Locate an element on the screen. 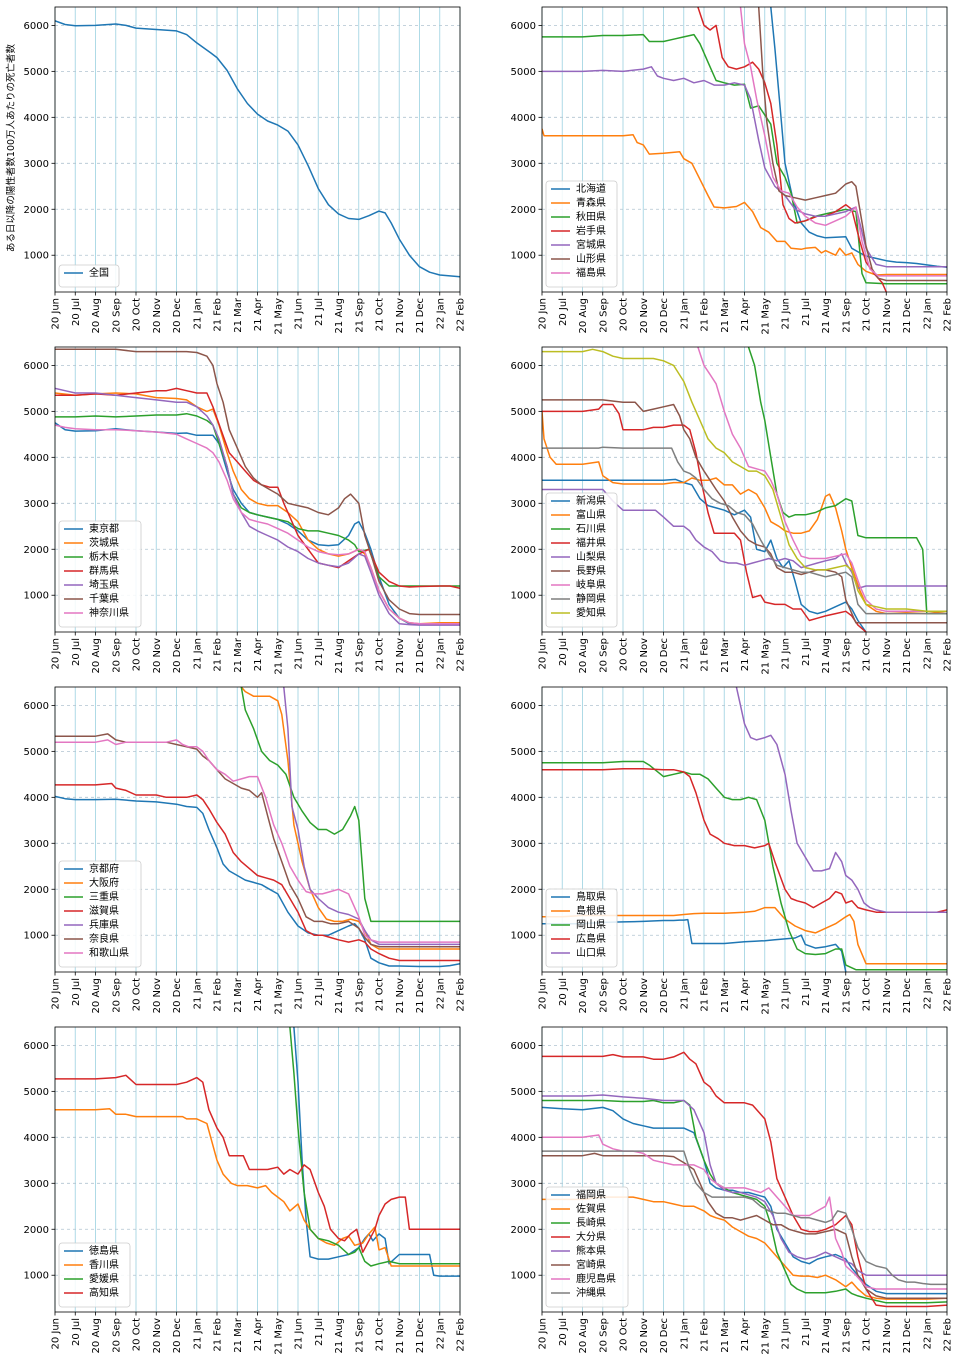 The height and width of the screenshot is (1360, 956). legend-label: 岡山県 is located at coordinates (591, 925).